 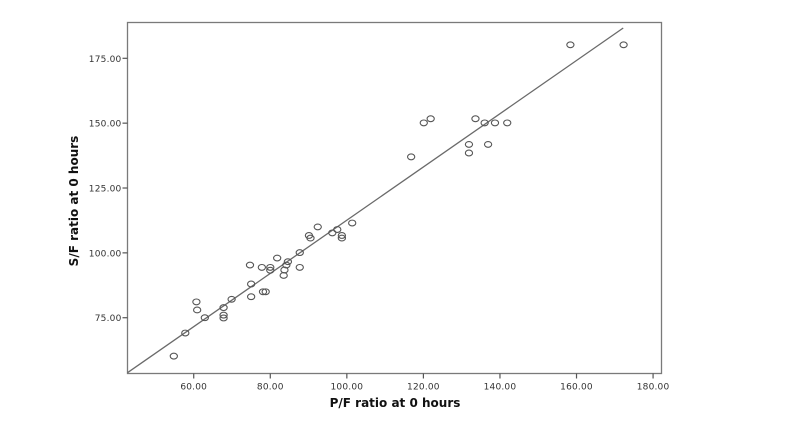 What do you see at coordinates (740, 387) in the screenshot?
I see `label-clip` at bounding box center [740, 387].